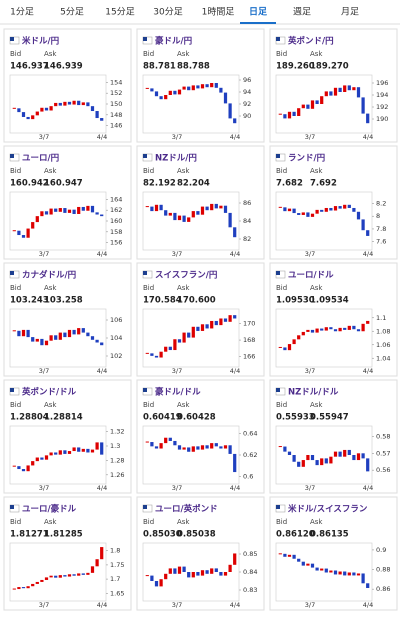 The image size is (400, 620). Describe the element at coordinates (350, 12) in the screenshot. I see `tab: 月足` at that location.